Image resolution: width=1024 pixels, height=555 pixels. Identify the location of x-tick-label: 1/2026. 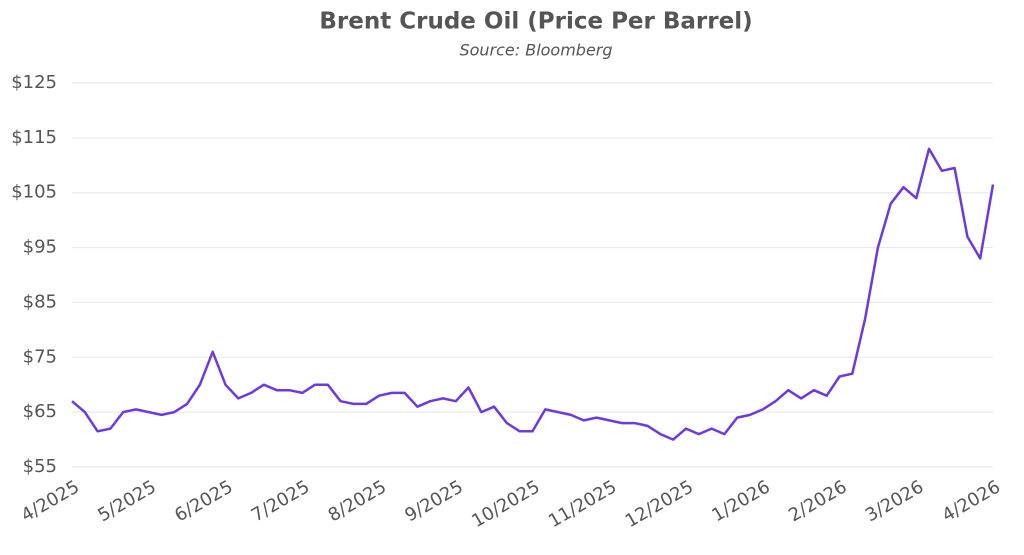
(740, 501).